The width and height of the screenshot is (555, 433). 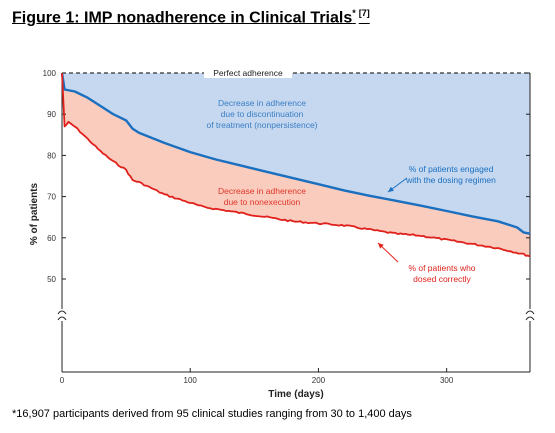 I want to click on reference-line-label: Perfect adherence, so click(x=248, y=73).